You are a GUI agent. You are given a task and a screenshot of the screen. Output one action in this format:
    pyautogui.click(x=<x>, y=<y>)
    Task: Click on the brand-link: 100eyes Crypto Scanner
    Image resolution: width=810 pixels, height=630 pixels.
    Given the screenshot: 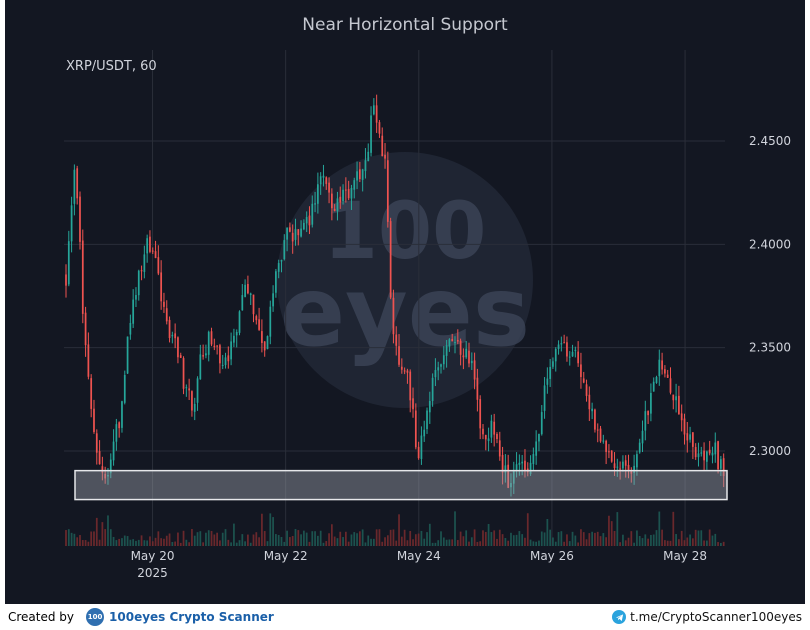 What is the action you would take?
    pyautogui.click(x=191, y=617)
    